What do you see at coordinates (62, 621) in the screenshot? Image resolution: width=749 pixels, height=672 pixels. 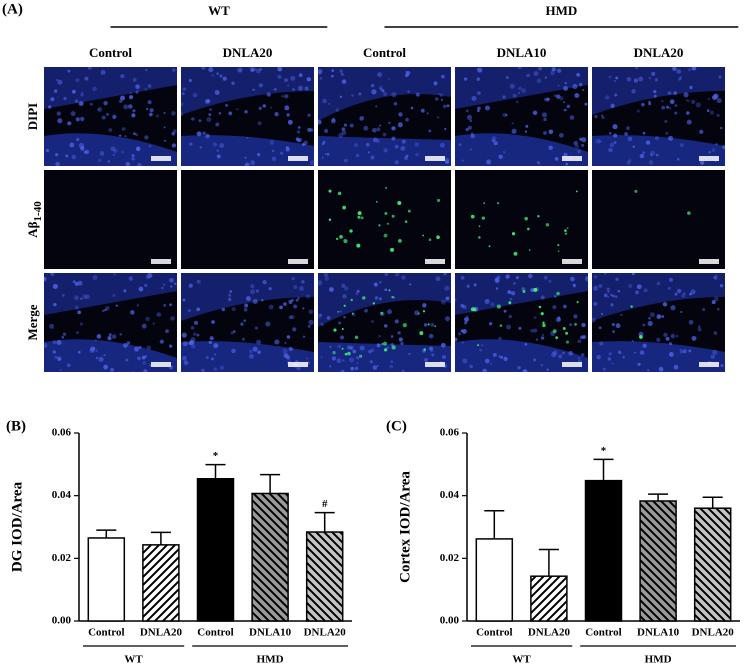 I see `y-tick-label: 0.00` at bounding box center [62, 621].